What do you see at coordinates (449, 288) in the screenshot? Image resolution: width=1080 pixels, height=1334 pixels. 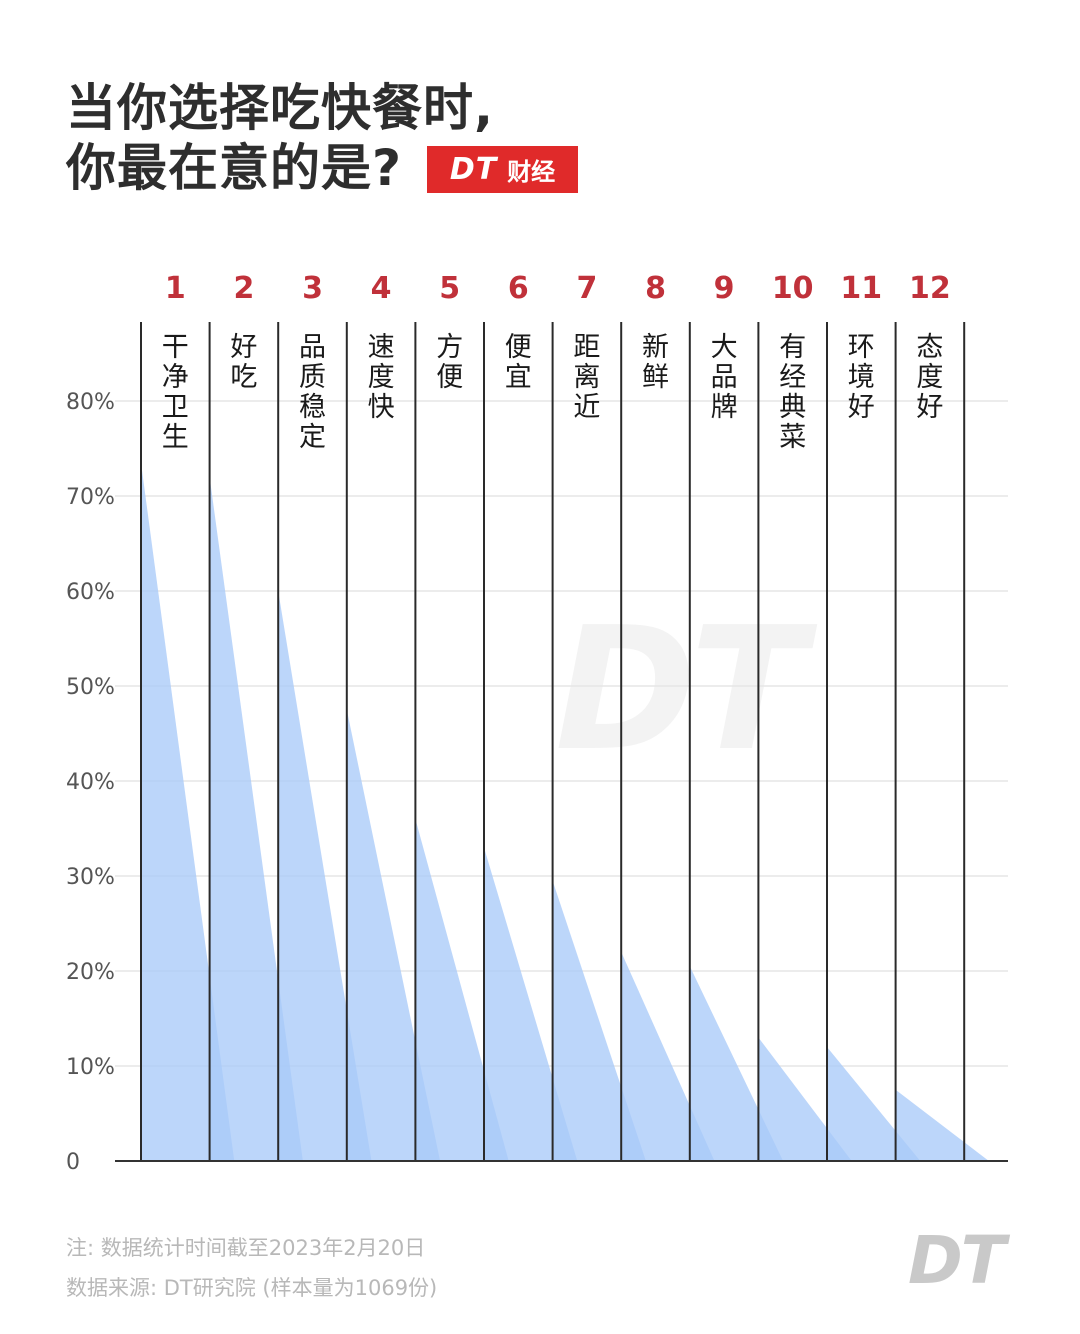 I see `rank-number: 5` at bounding box center [449, 288].